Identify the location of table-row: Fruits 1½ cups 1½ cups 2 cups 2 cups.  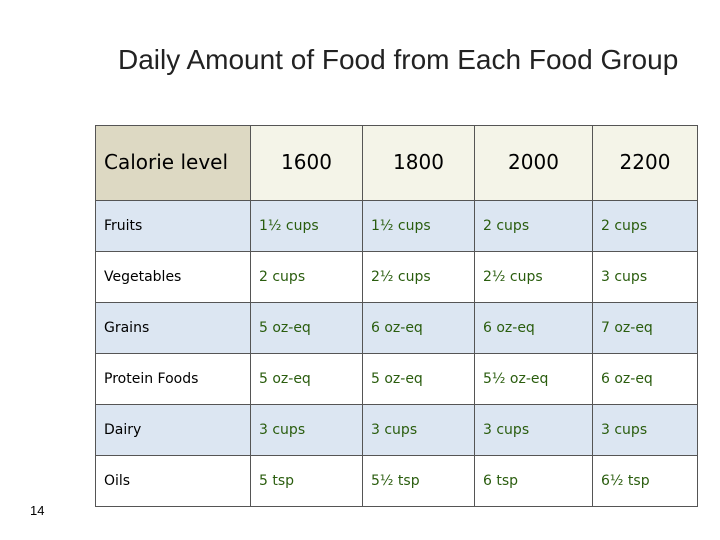
(396, 226).